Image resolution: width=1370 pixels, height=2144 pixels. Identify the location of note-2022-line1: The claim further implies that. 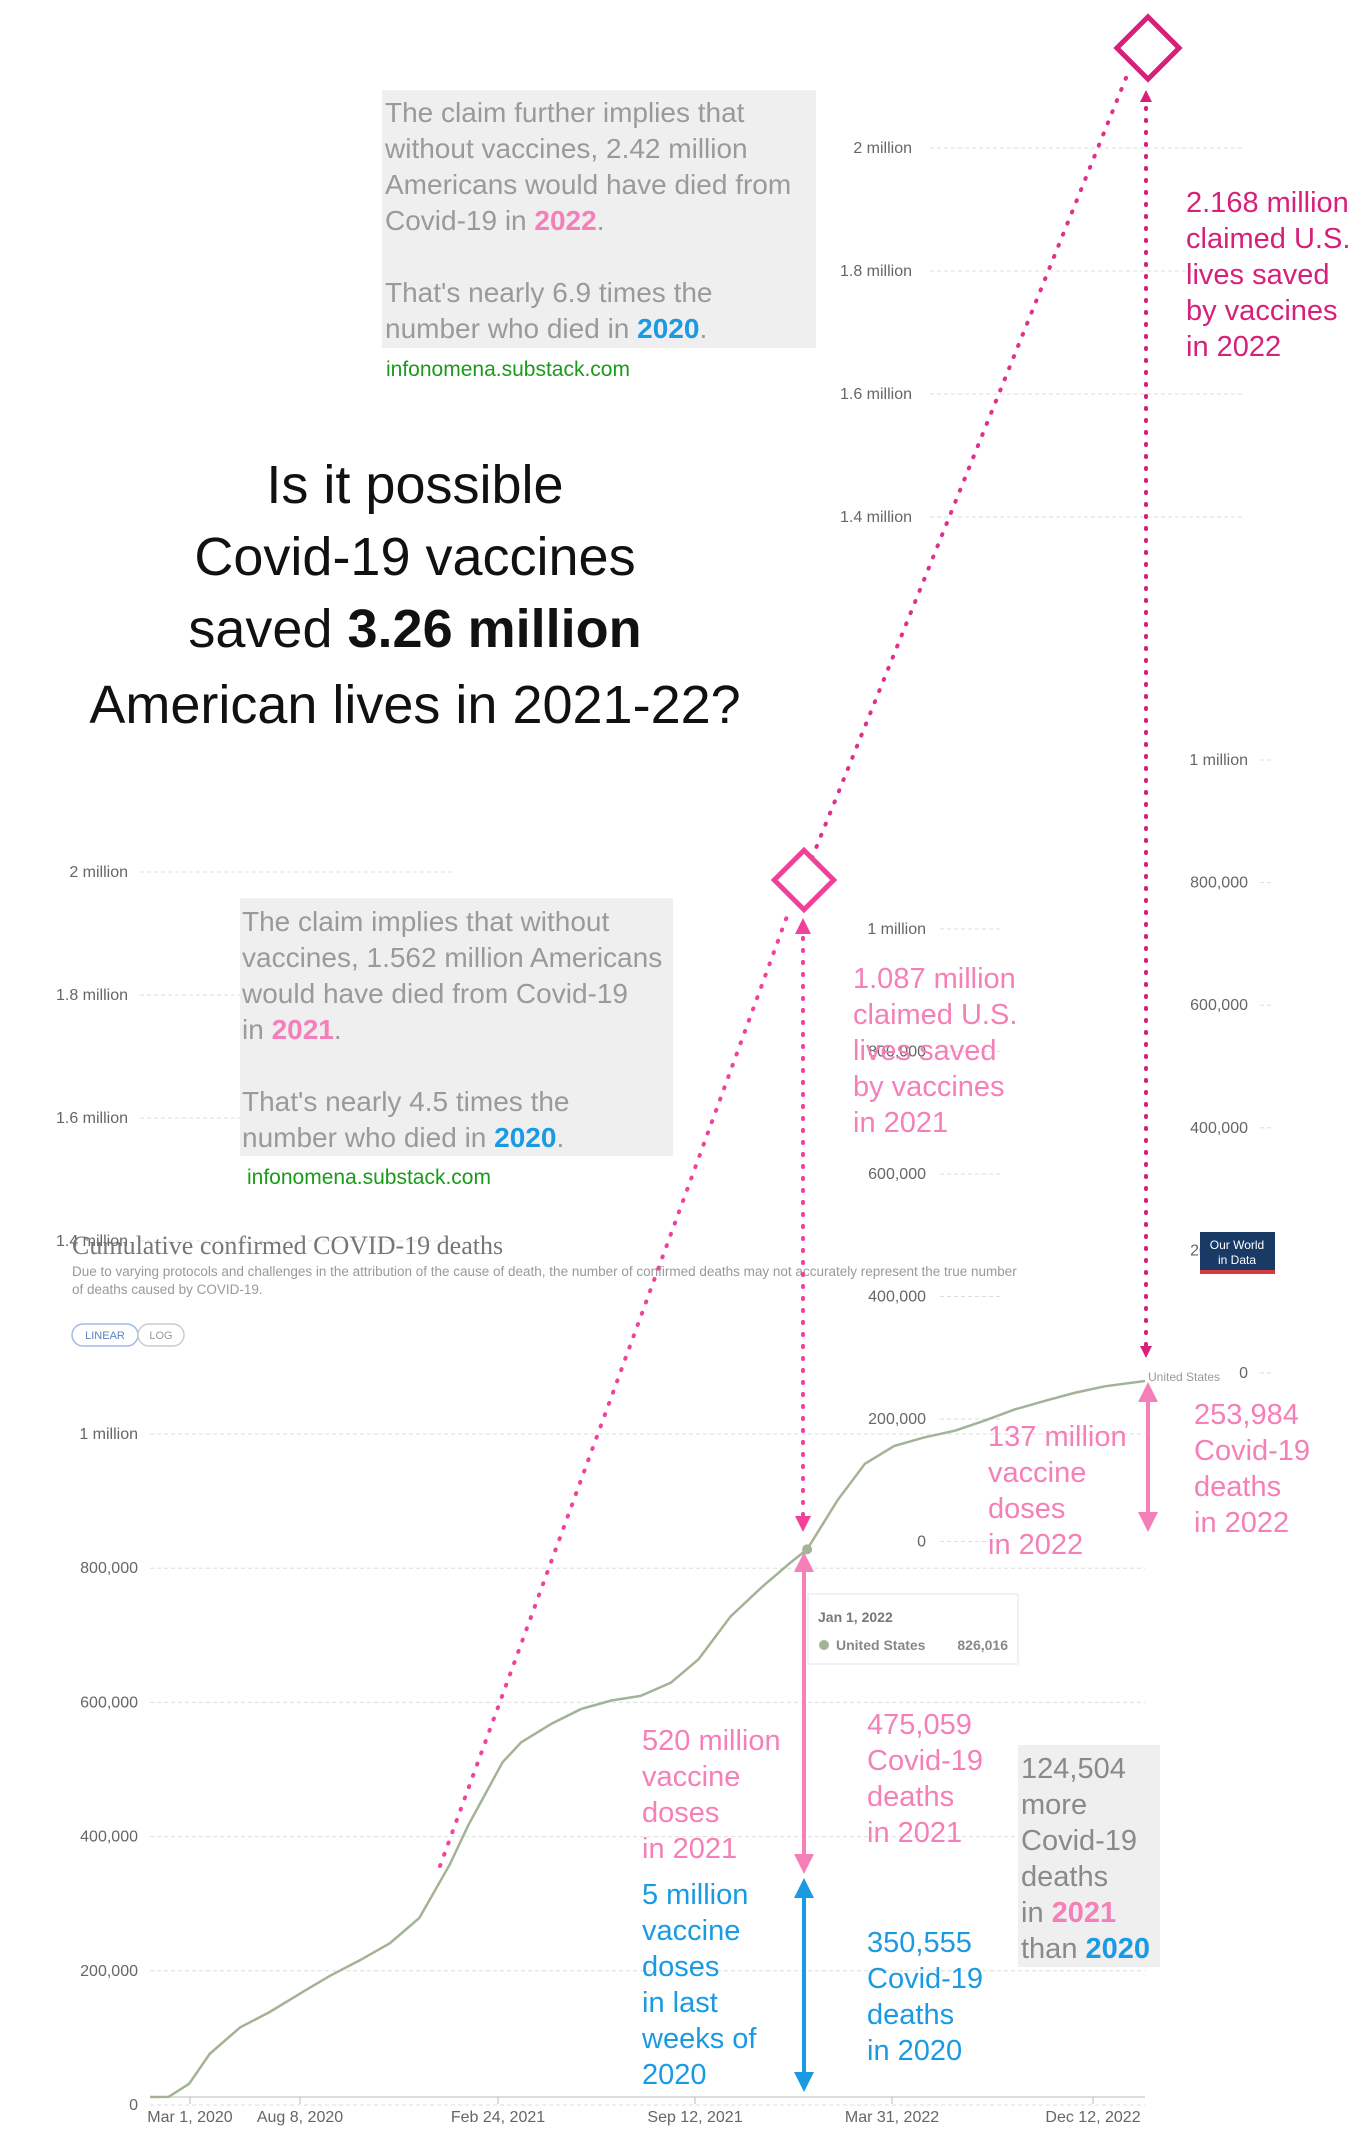
(565, 112).